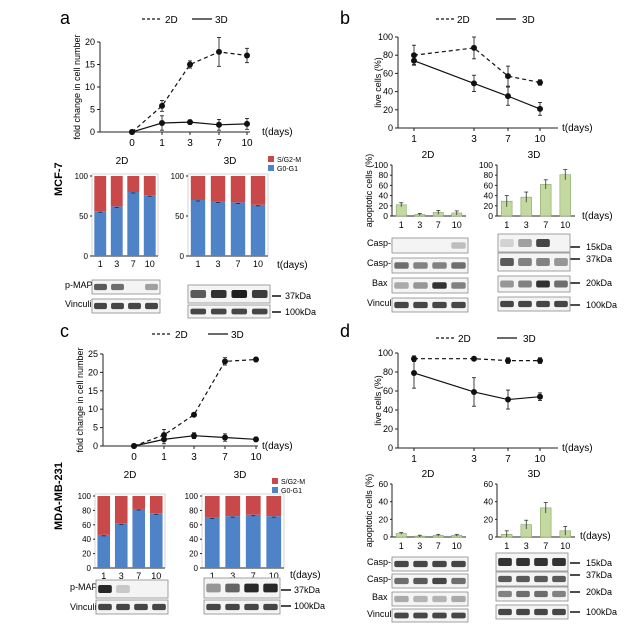 The width and height of the screenshot is (633, 631). Describe the element at coordinates (380, 597) in the screenshot. I see `blot-label-bax: Bax` at that location.